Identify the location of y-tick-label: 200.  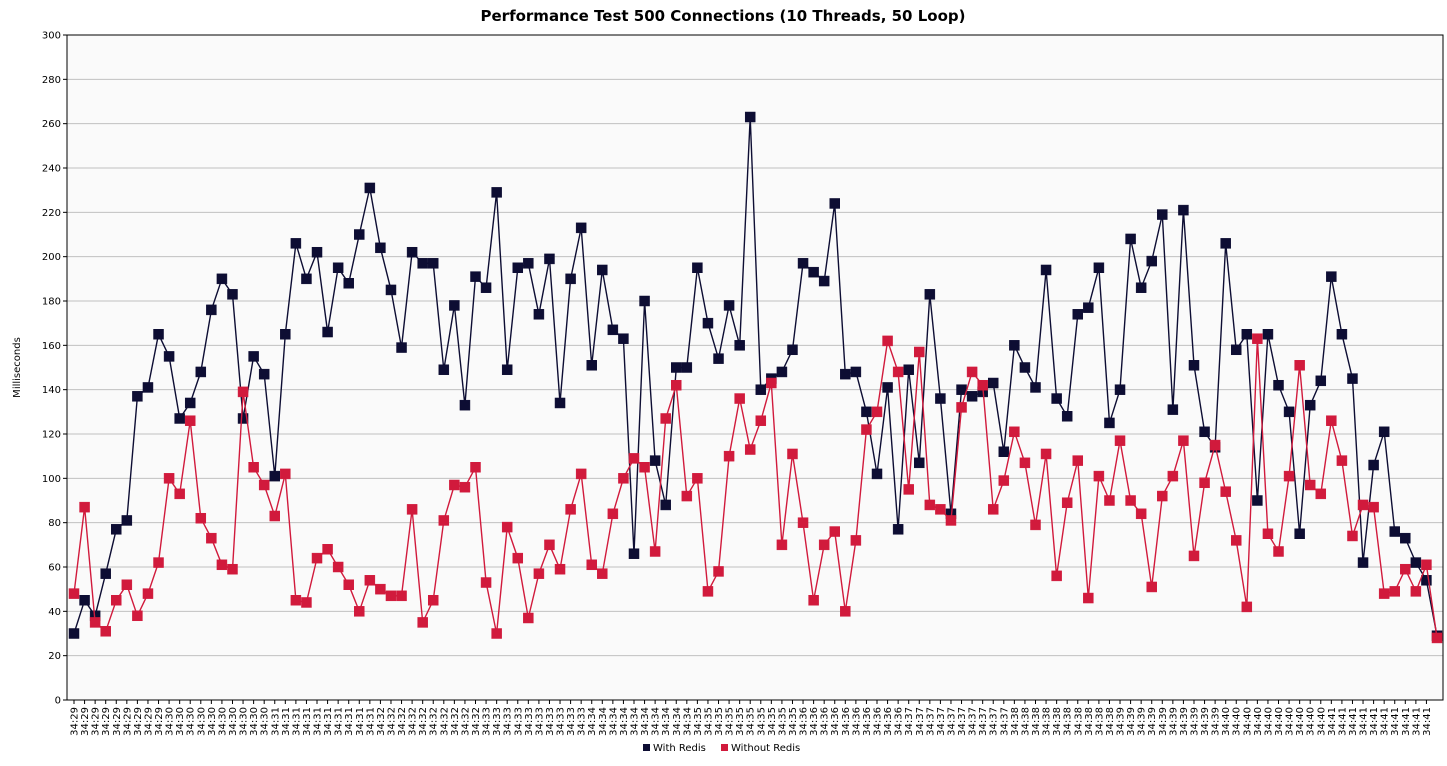
(51, 257).